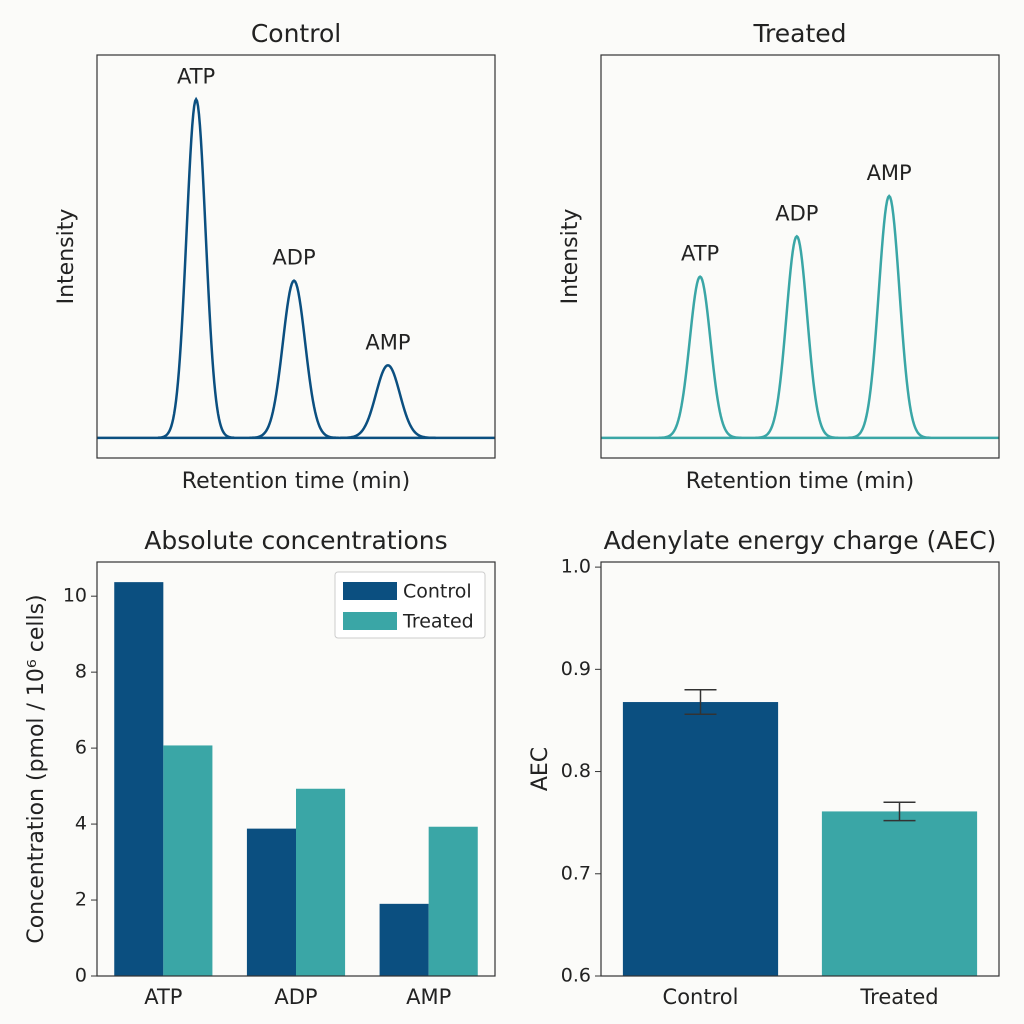 This screenshot has width=1024, height=1024. What do you see at coordinates (81, 748) in the screenshot?
I see `y-tick-label: 6` at bounding box center [81, 748].